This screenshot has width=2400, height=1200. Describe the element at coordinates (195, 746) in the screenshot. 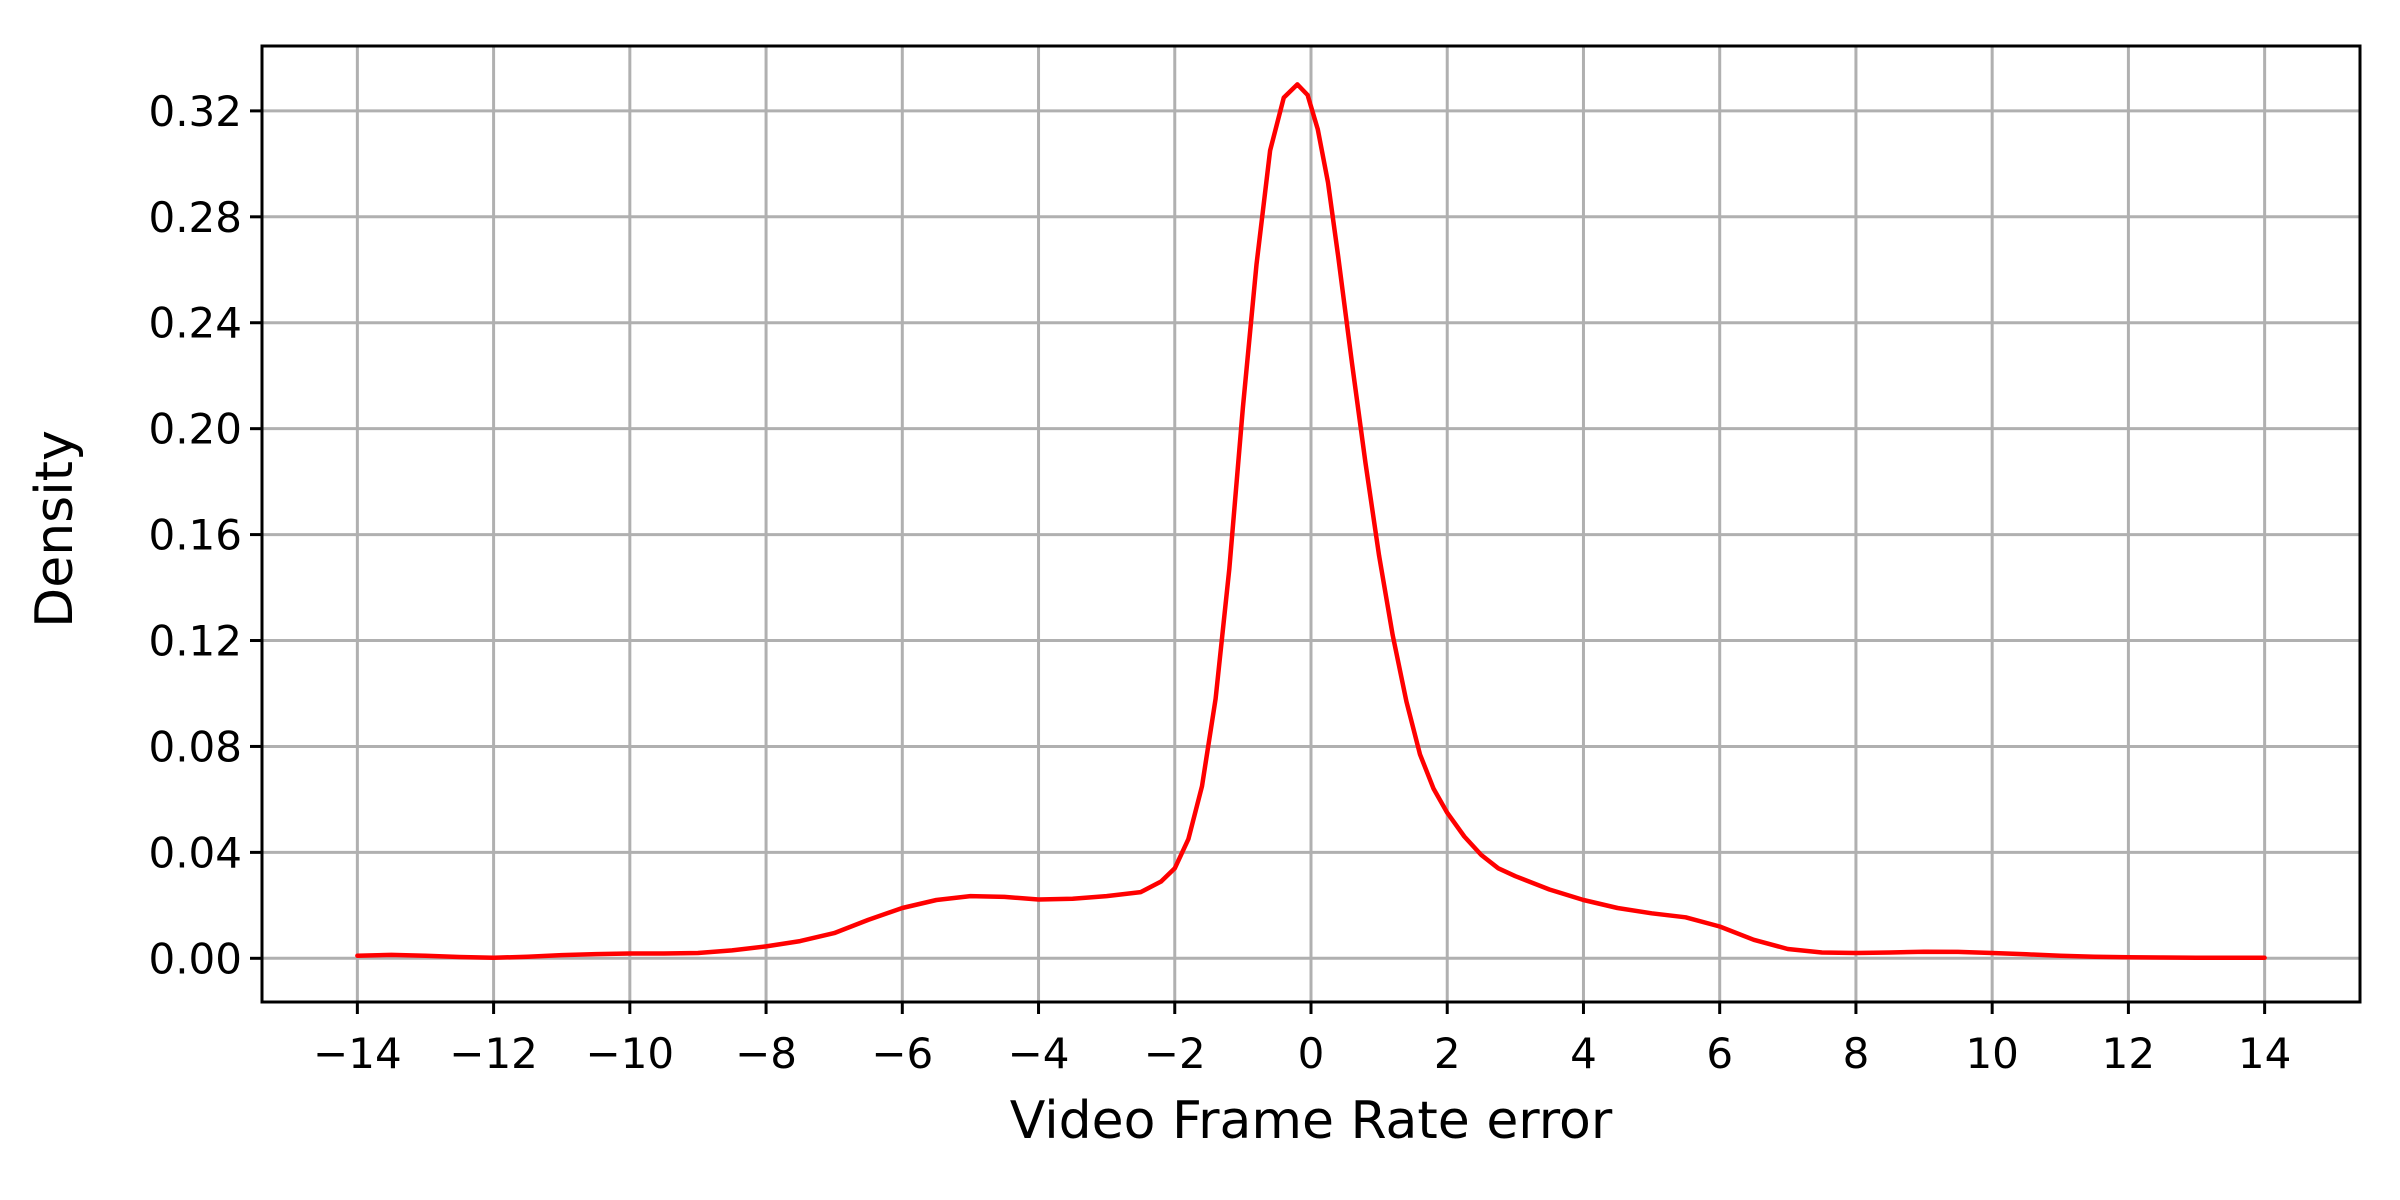

I see `y-tick-label: 0.08` at that location.